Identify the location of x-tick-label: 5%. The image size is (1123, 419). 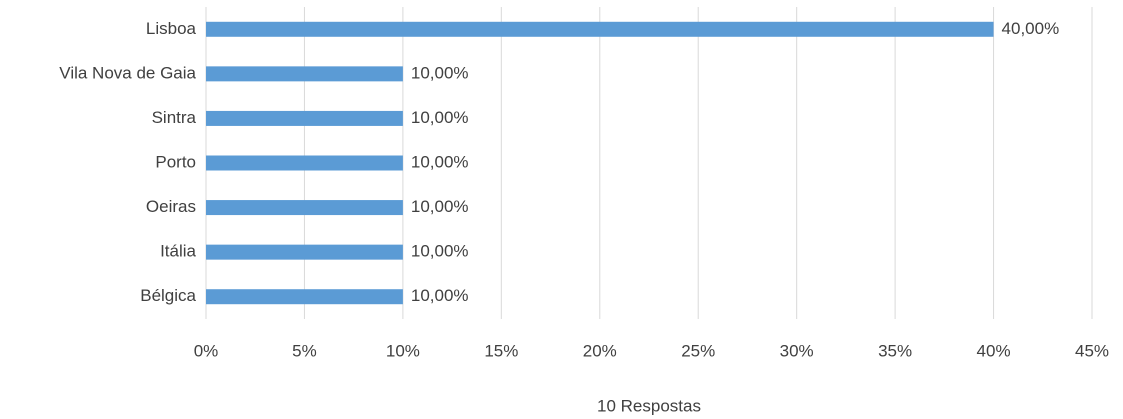
(304, 350).